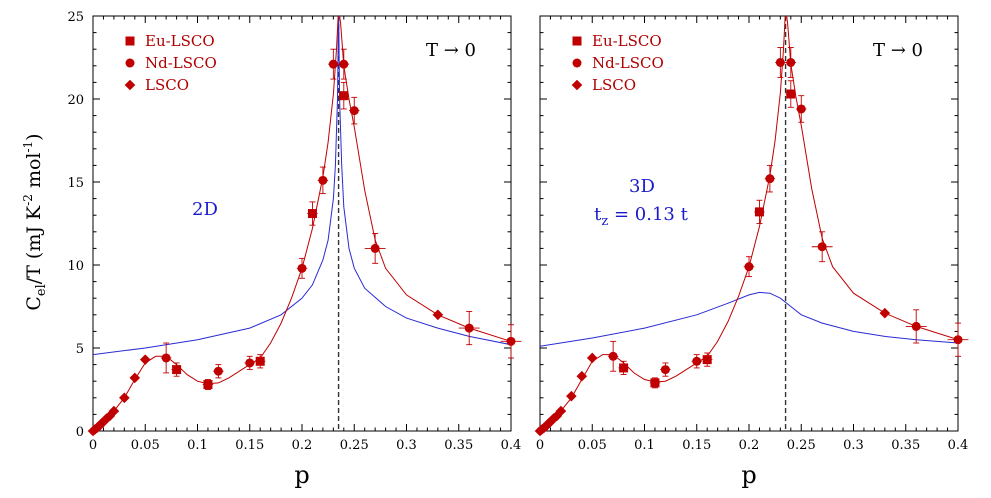  What do you see at coordinates (205, 209) in the screenshot?
I see `model-label: 2D` at bounding box center [205, 209].